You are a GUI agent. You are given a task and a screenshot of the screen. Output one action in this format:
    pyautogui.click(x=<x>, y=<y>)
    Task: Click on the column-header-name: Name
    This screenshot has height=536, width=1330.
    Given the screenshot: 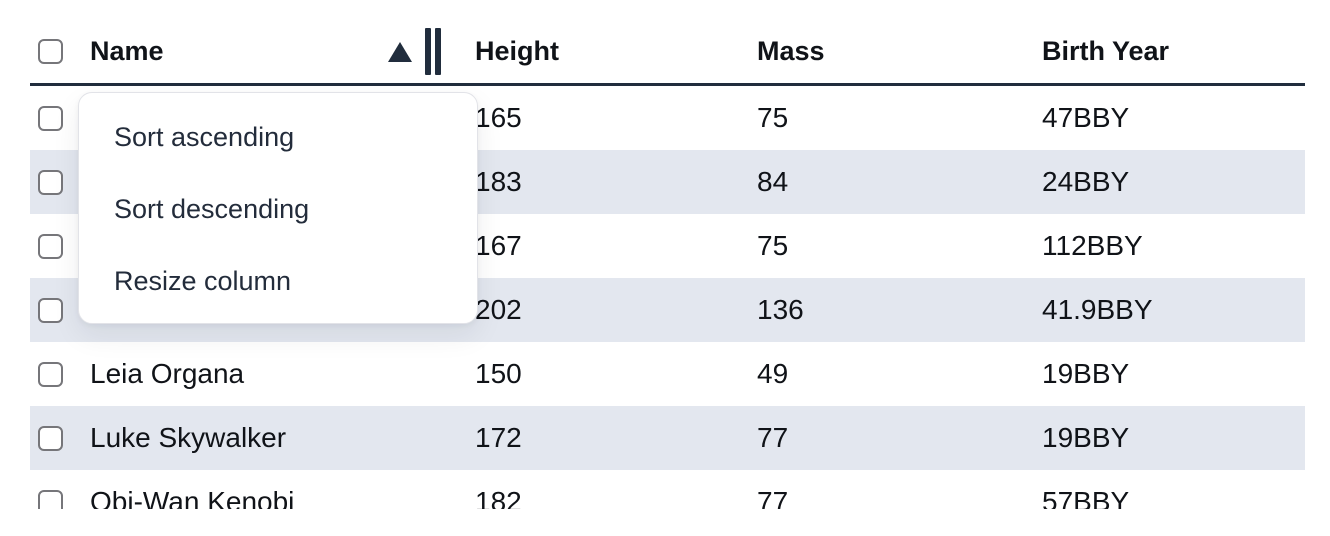 What is the action you would take?
    pyautogui.click(x=282, y=51)
    